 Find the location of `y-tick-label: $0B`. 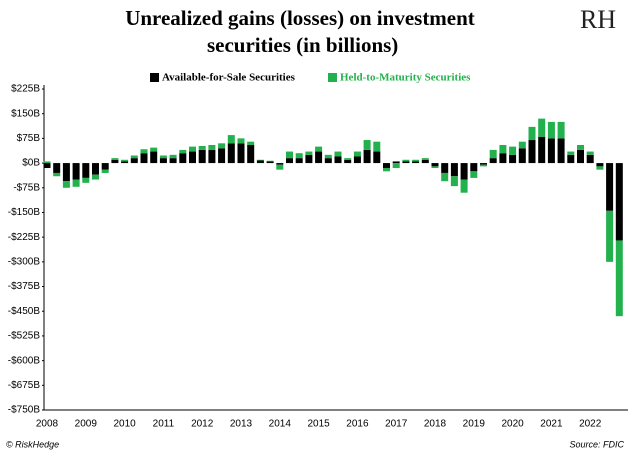

y-tick-label: $0B is located at coordinates (31, 163).